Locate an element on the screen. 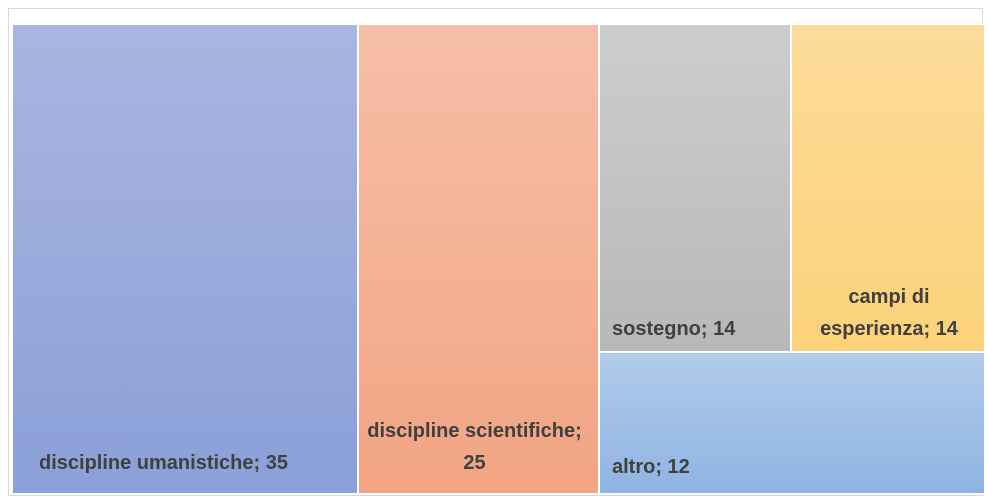 The width and height of the screenshot is (987, 499). treemap-tile-campi-di-esperienza: campi di esperienza; 14 is located at coordinates (888, 188).